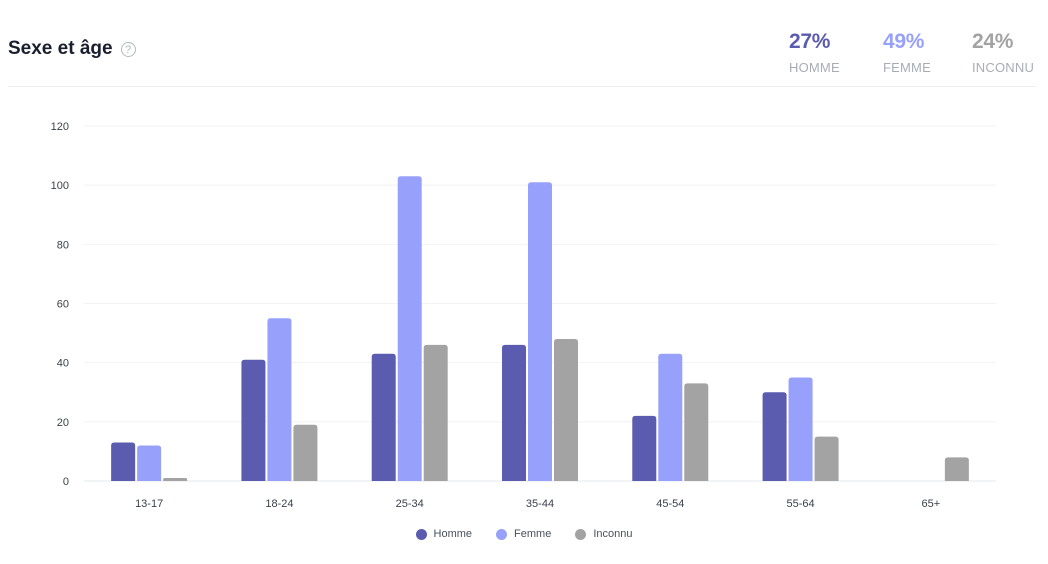 The height and width of the screenshot is (564, 1048). I want to click on question-circle-icon: ?, so click(128, 49).